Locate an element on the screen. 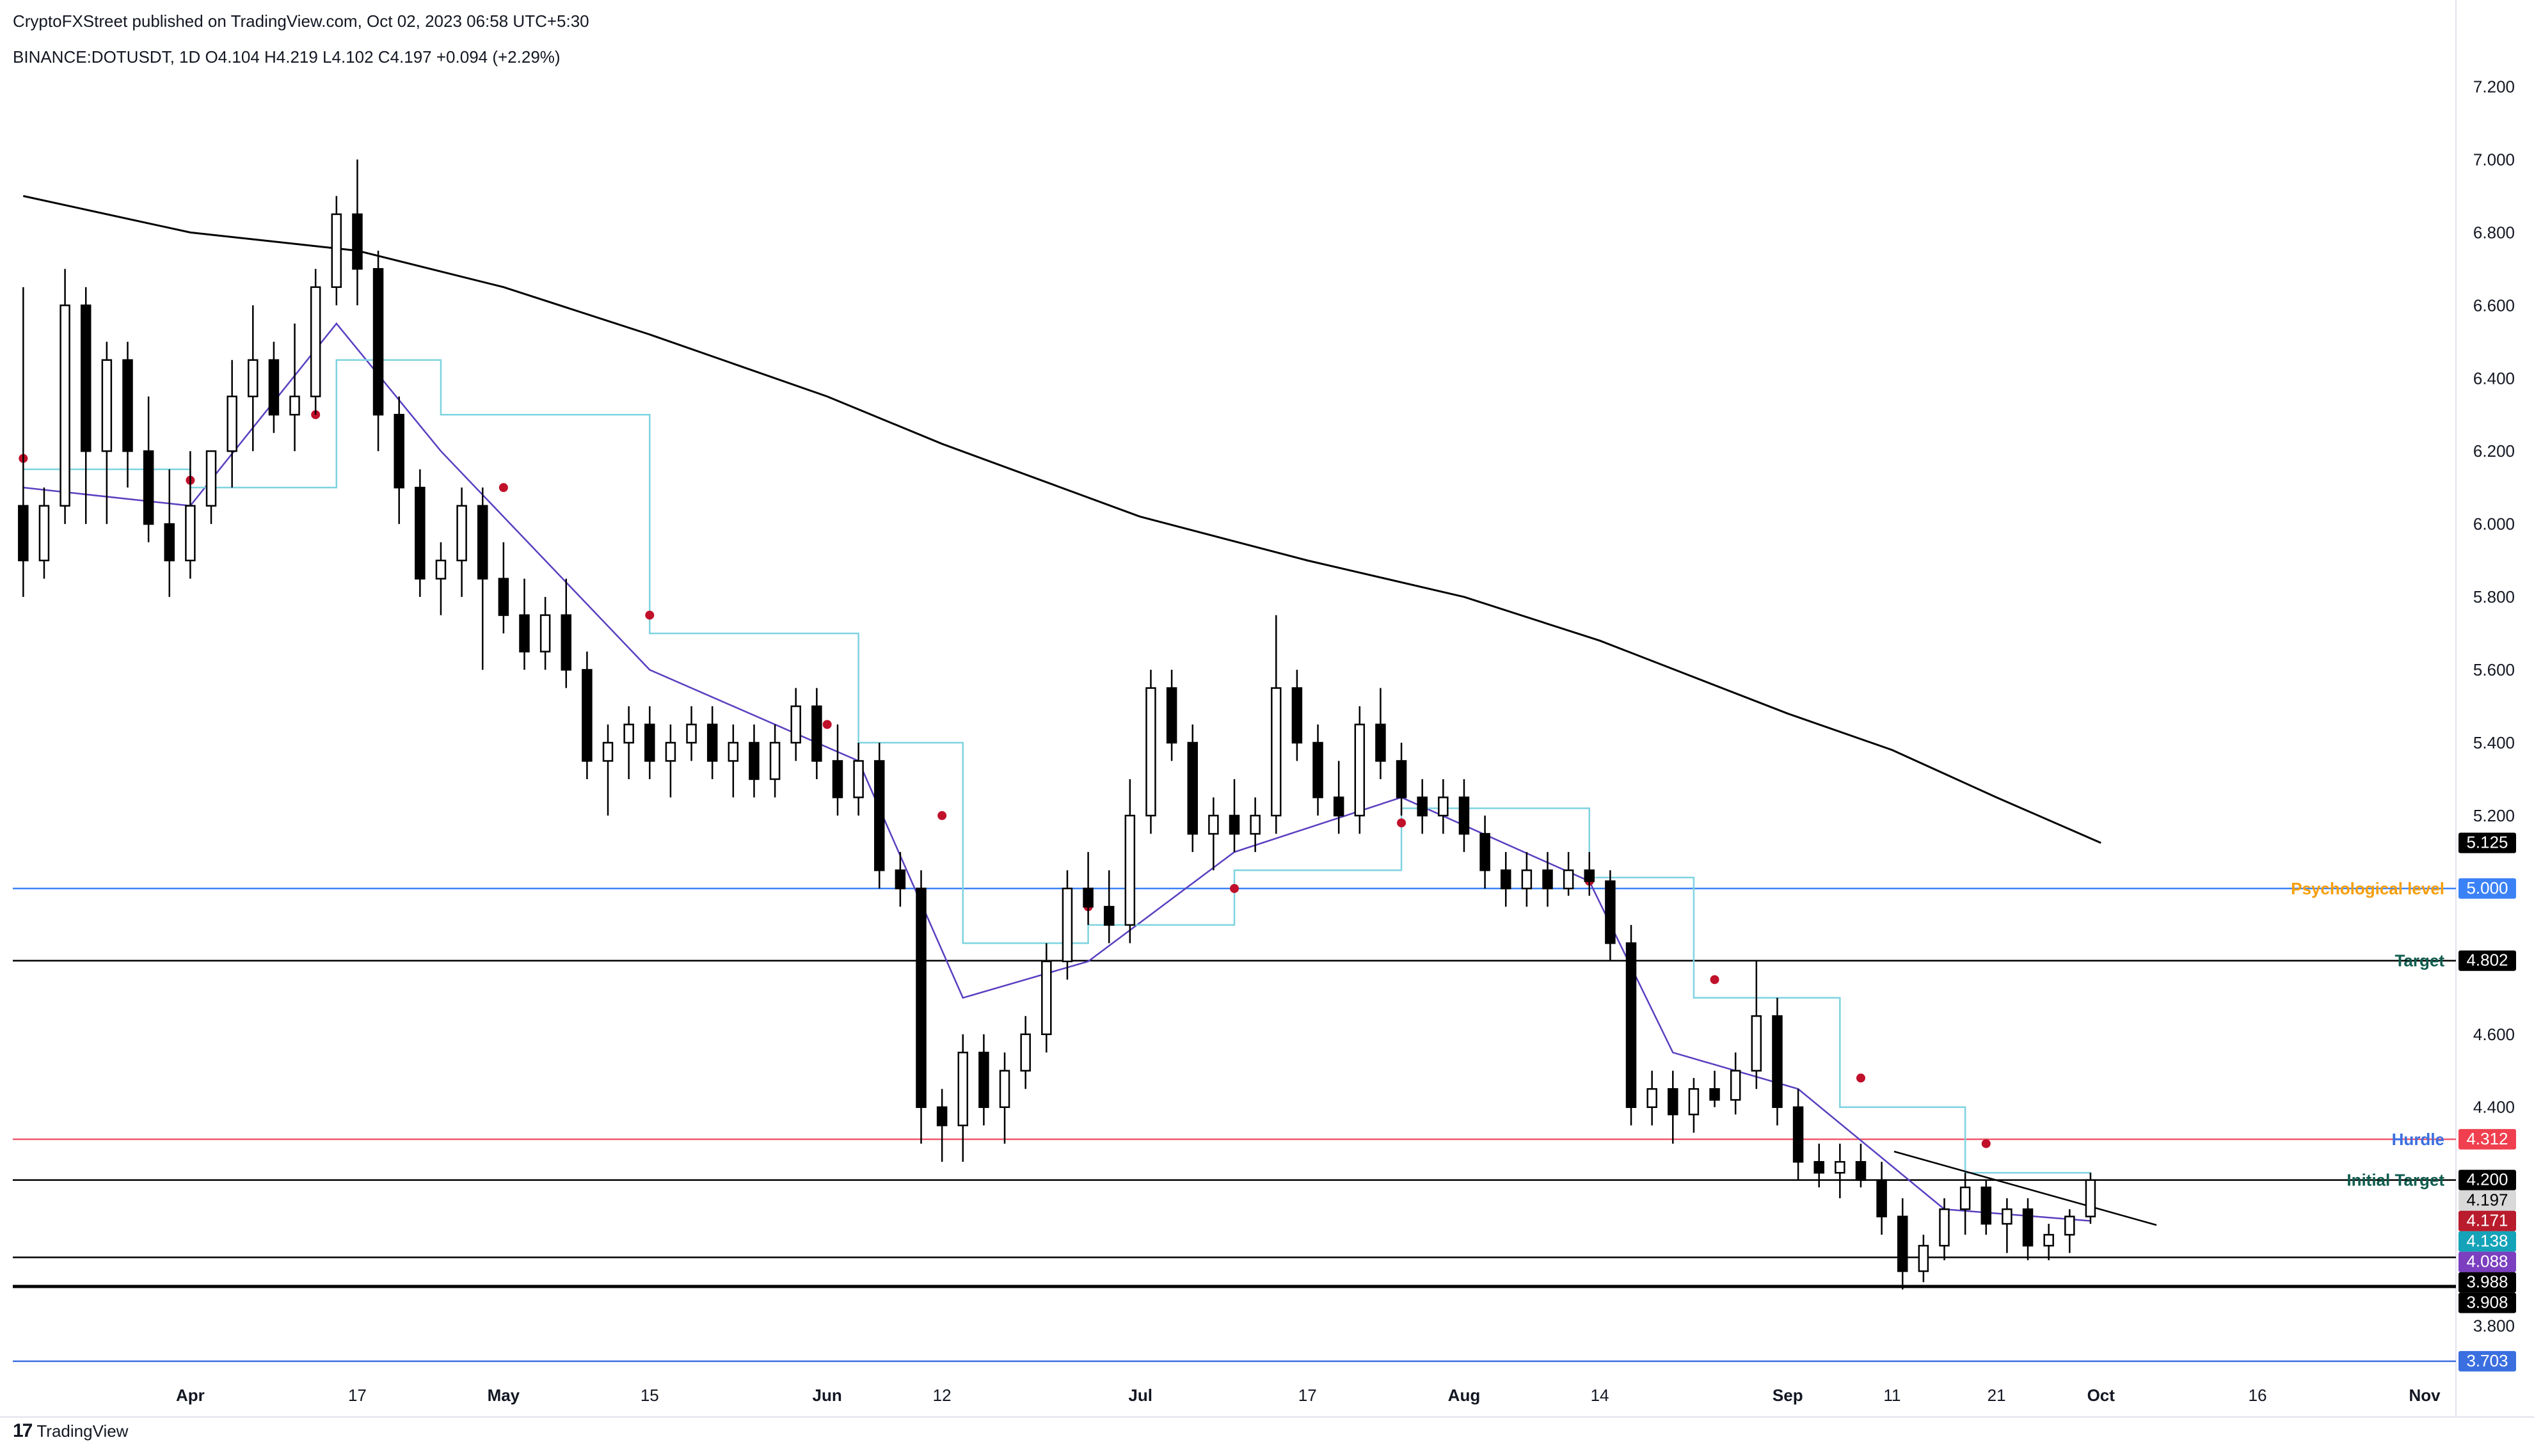 The height and width of the screenshot is (1456, 2534). price-tag-text-4: 4.200 is located at coordinates (2487, 1179).